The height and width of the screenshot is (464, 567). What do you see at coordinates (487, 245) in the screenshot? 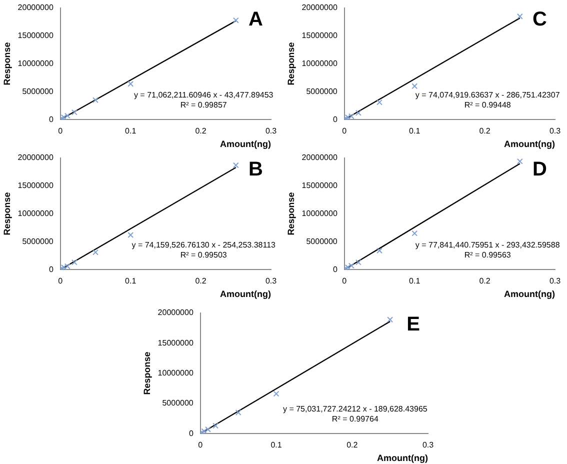
I see `annotation: y = 77,841,440.75951 x - 293,432.59588` at bounding box center [487, 245].